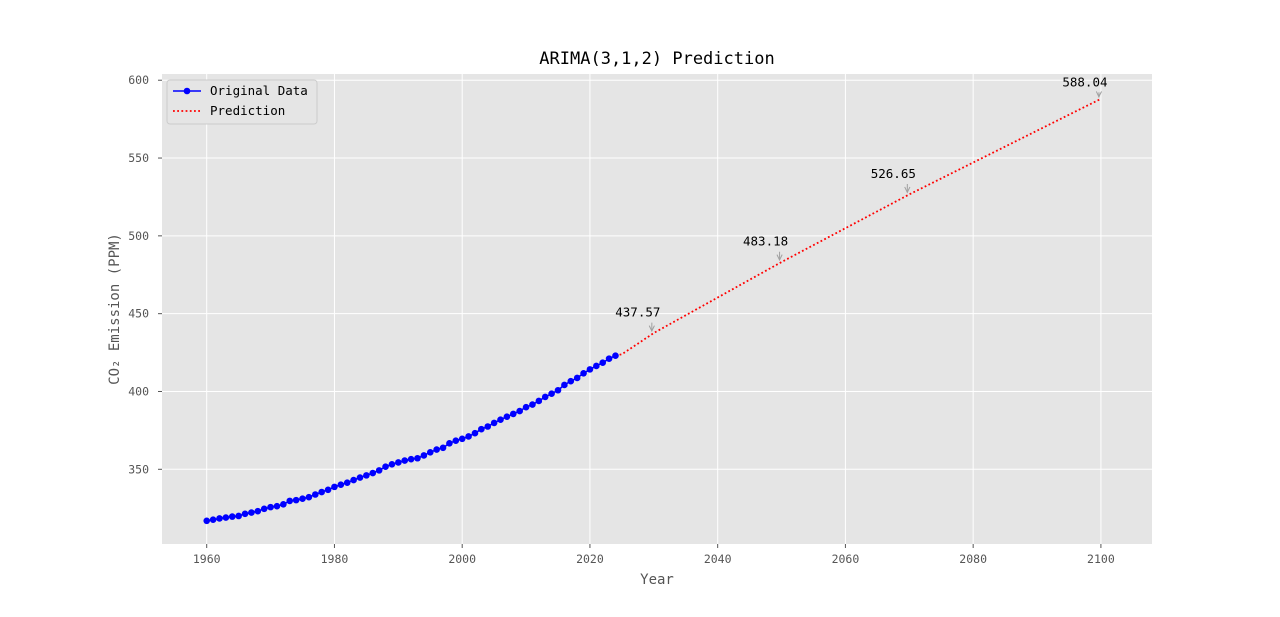 The image size is (1280, 617). Describe the element at coordinates (590, 559) in the screenshot. I see `x-tick-label: 2020` at that location.